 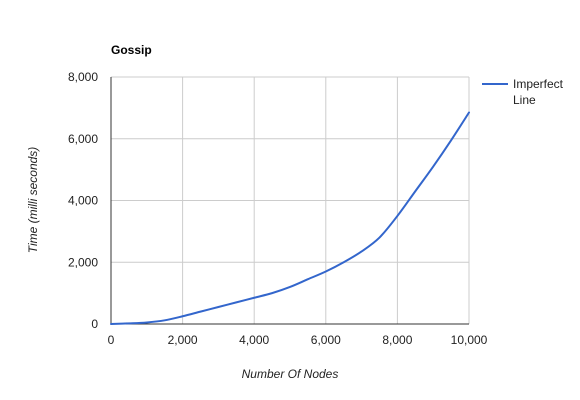 I want to click on y-tick-label: 4,000, so click(x=83, y=201).